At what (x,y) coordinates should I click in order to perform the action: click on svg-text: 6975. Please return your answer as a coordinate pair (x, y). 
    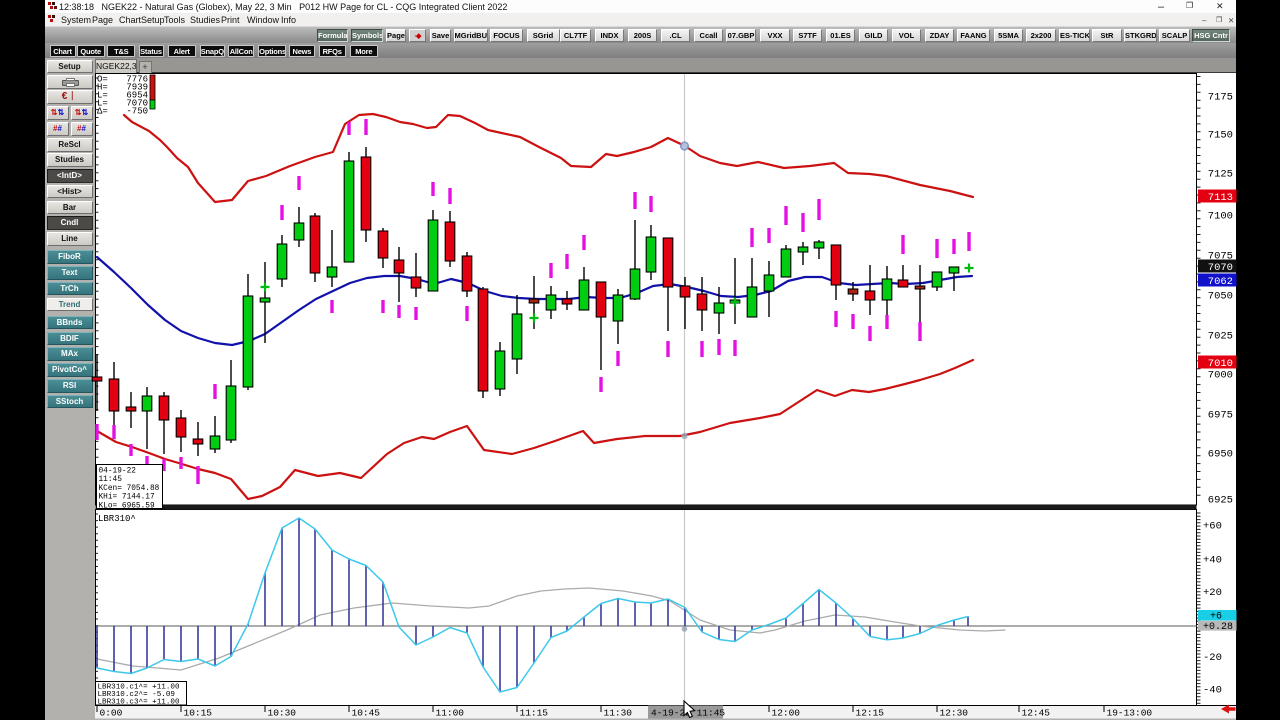
    Looking at the image, I should click on (1220, 416).